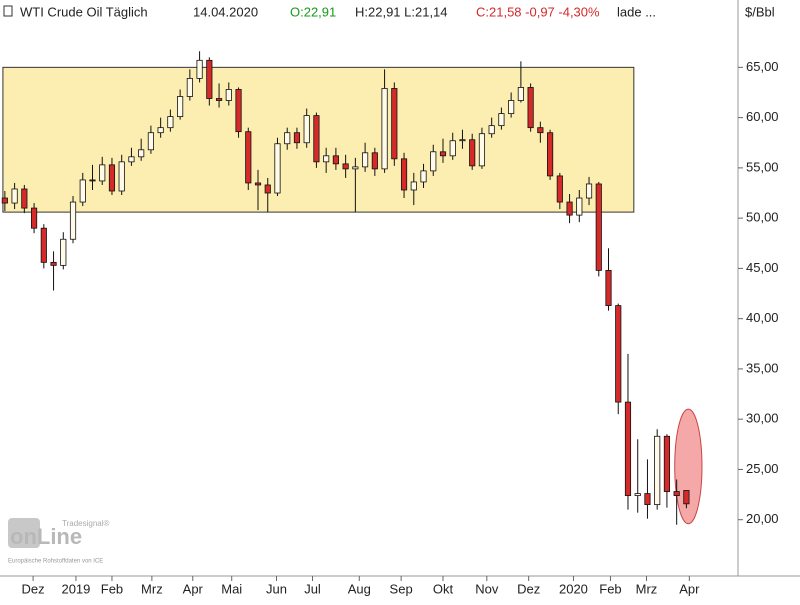 The width and height of the screenshot is (800, 605). Describe the element at coordinates (647, 588) in the screenshot. I see `x-tick-label: Mrz` at that location.